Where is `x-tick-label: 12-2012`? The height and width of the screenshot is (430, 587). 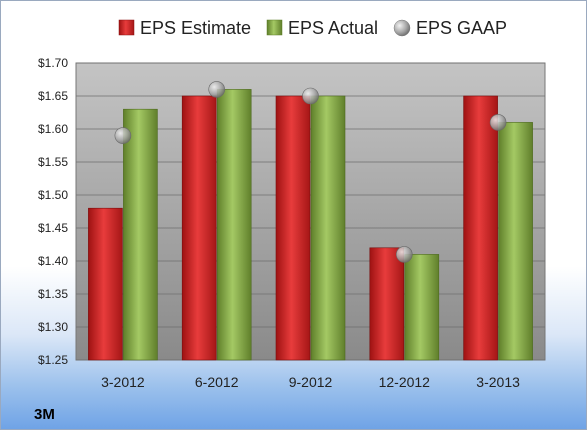
x-tick-label: 12-2012 is located at coordinates (405, 382).